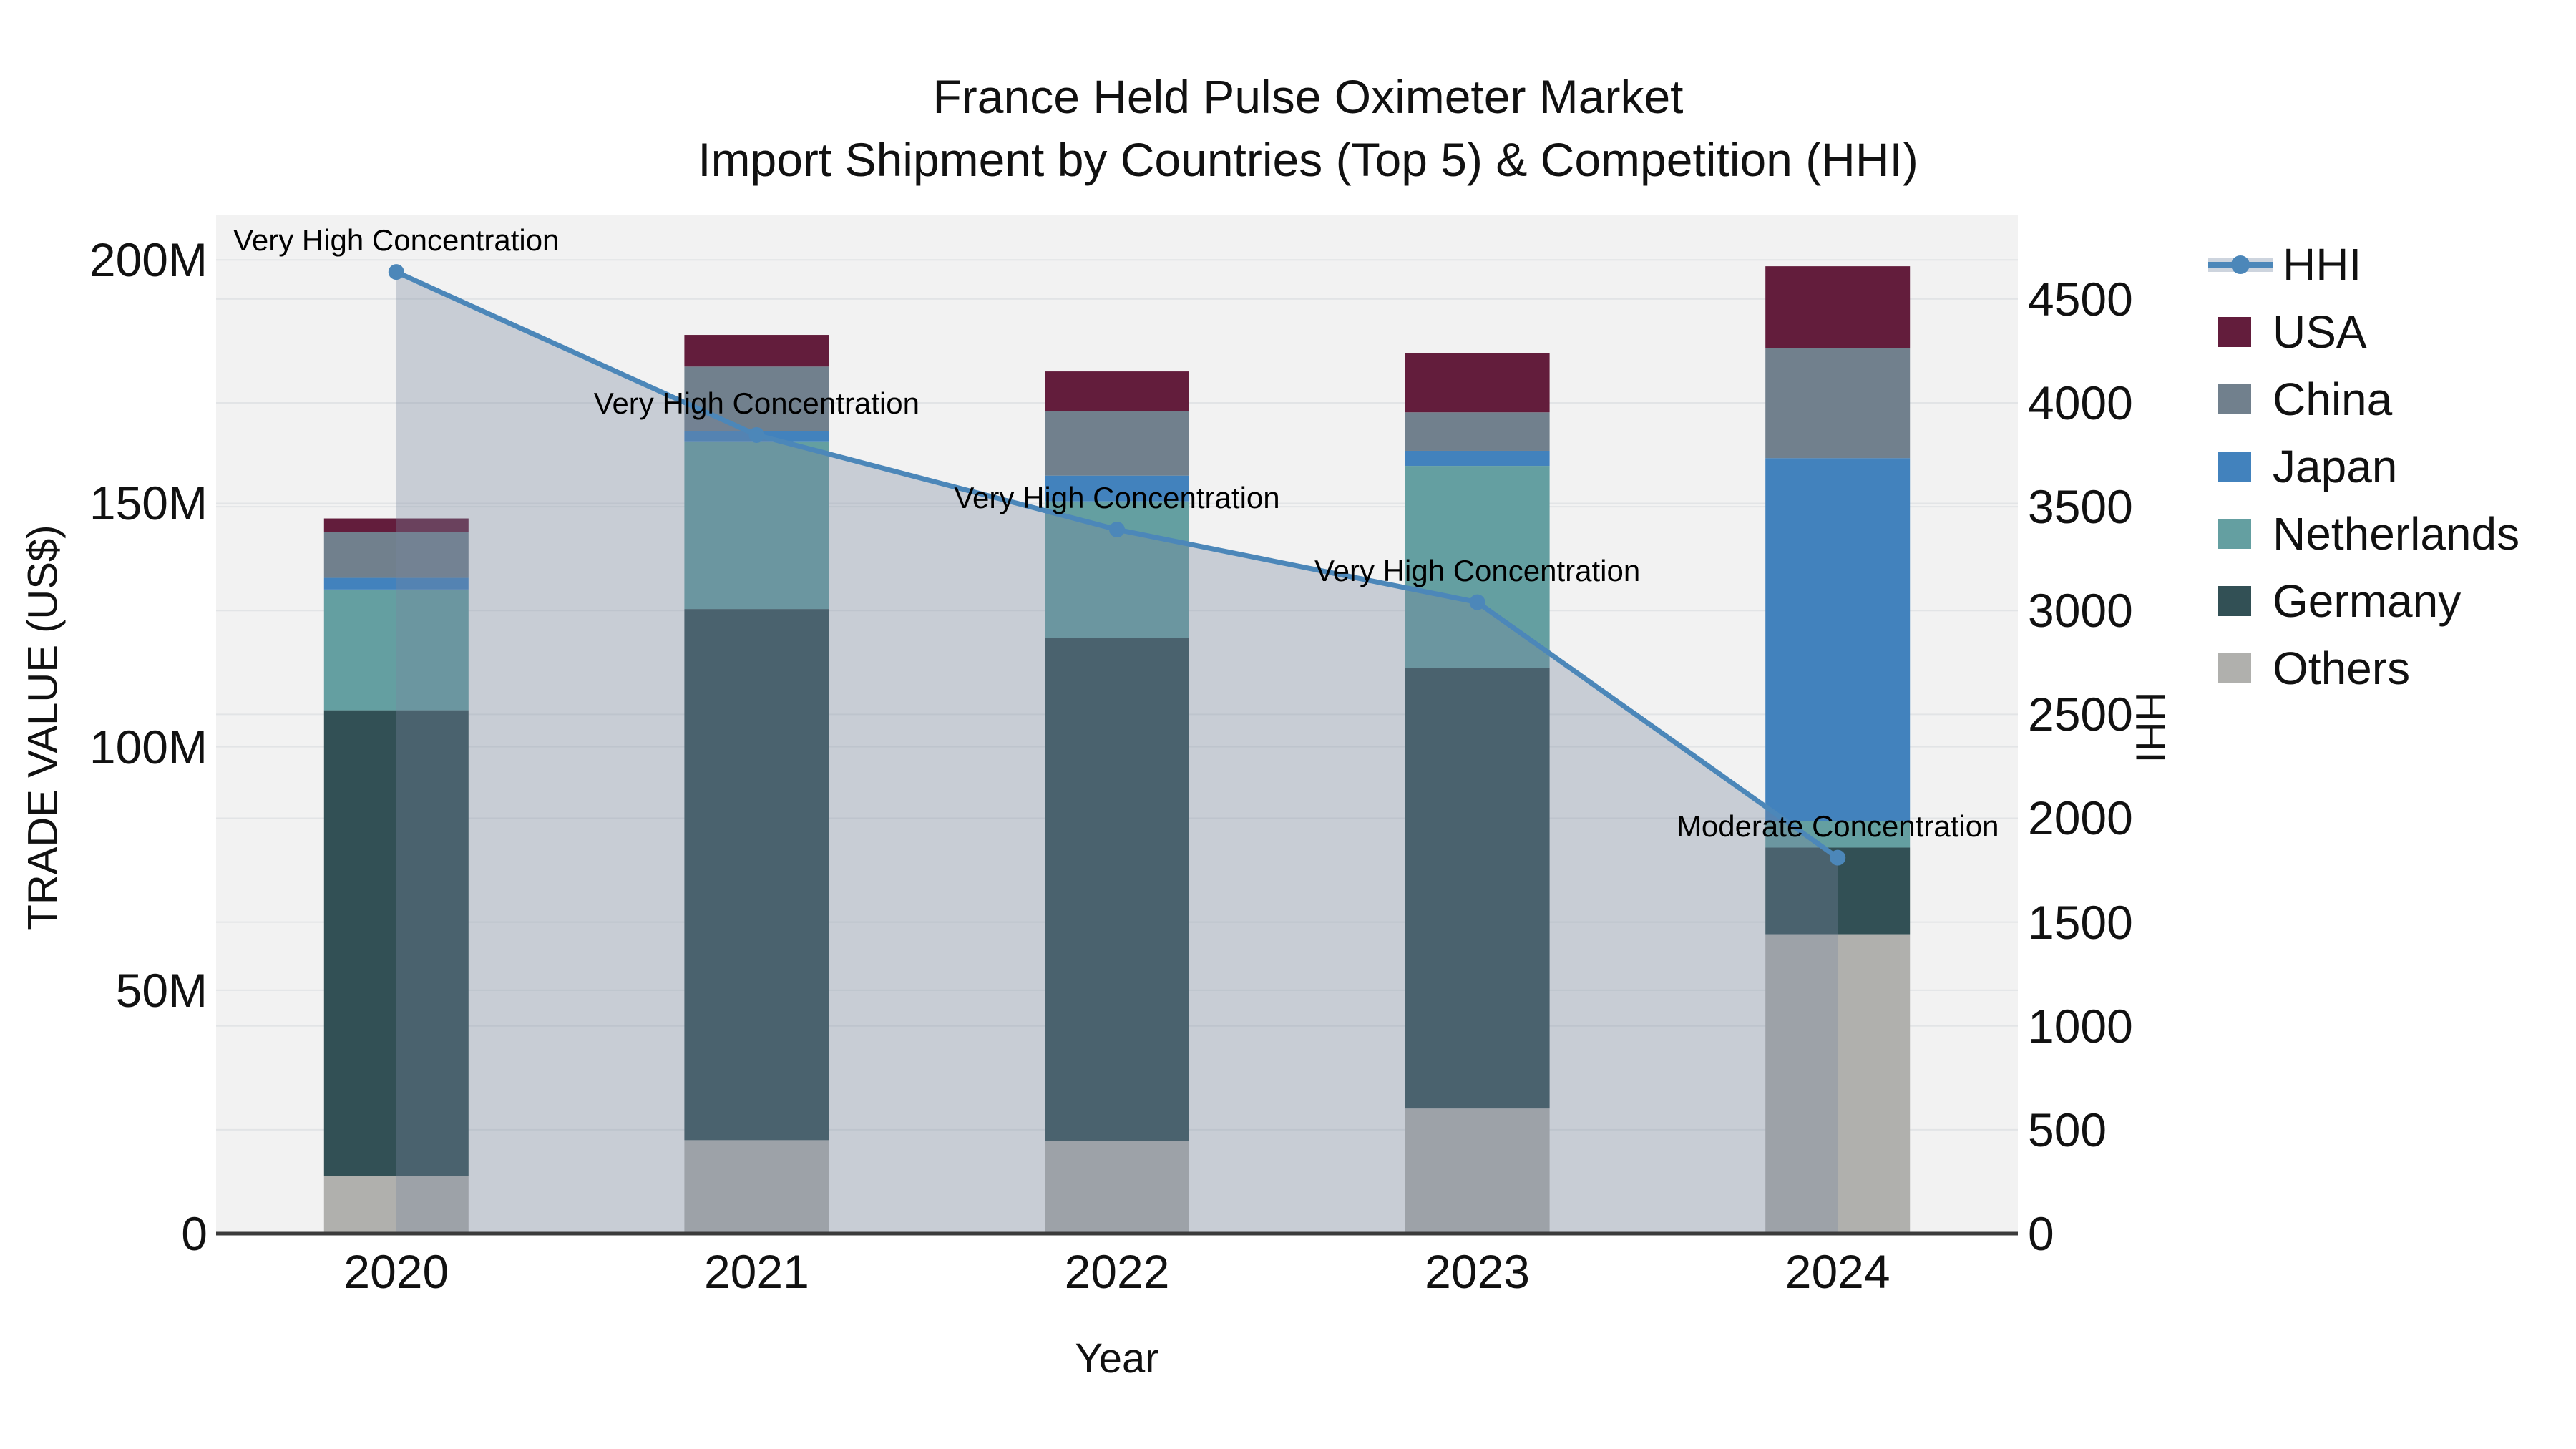  Describe the element at coordinates (2150, 727) in the screenshot. I see `y-axis-title-right: HHI` at that location.